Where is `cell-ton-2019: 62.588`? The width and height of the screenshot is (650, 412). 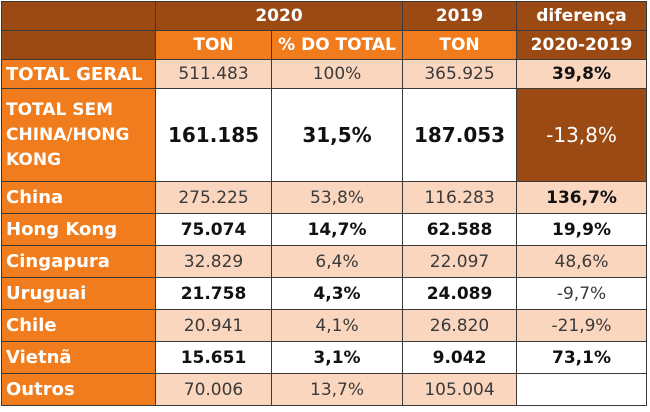 cell-ton-2019: 62.588 is located at coordinates (460, 229).